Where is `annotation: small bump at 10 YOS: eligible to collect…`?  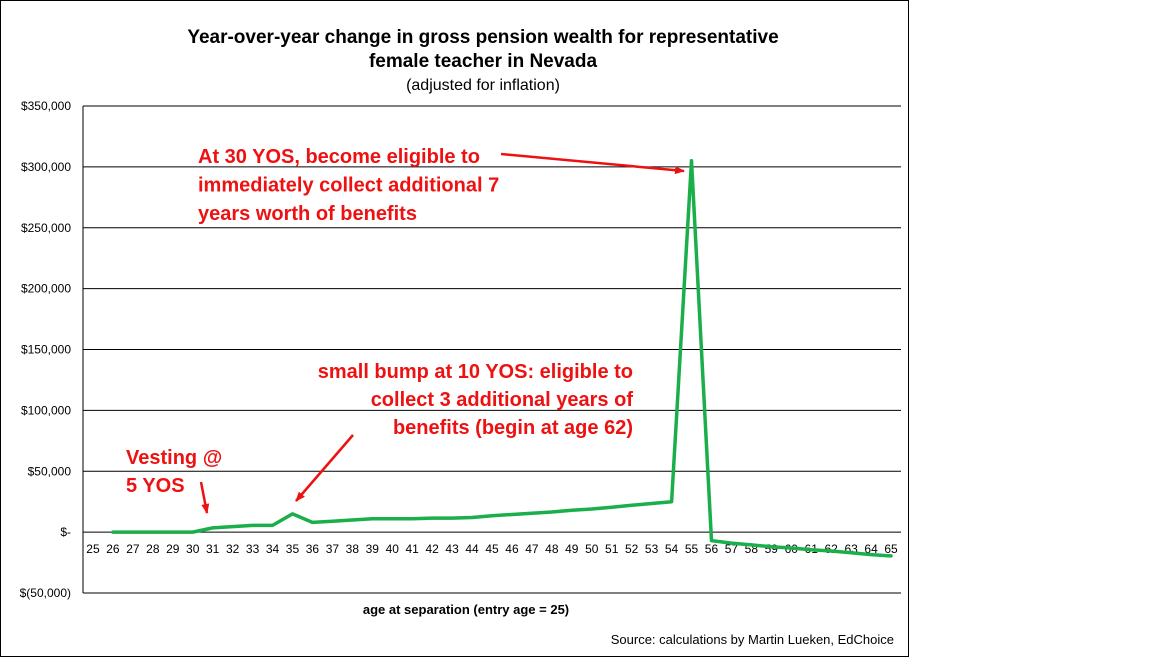 annotation: small bump at 10 YOS: eligible to collect… is located at coordinates (464, 431).